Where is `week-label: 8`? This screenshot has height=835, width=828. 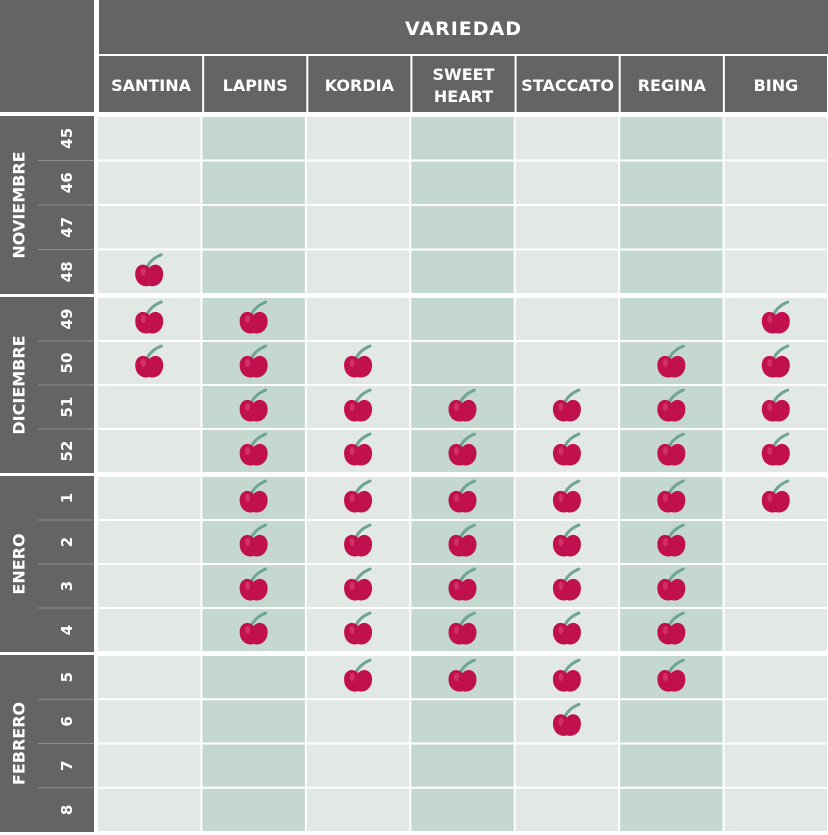
week-label: 8 is located at coordinates (67, 810).